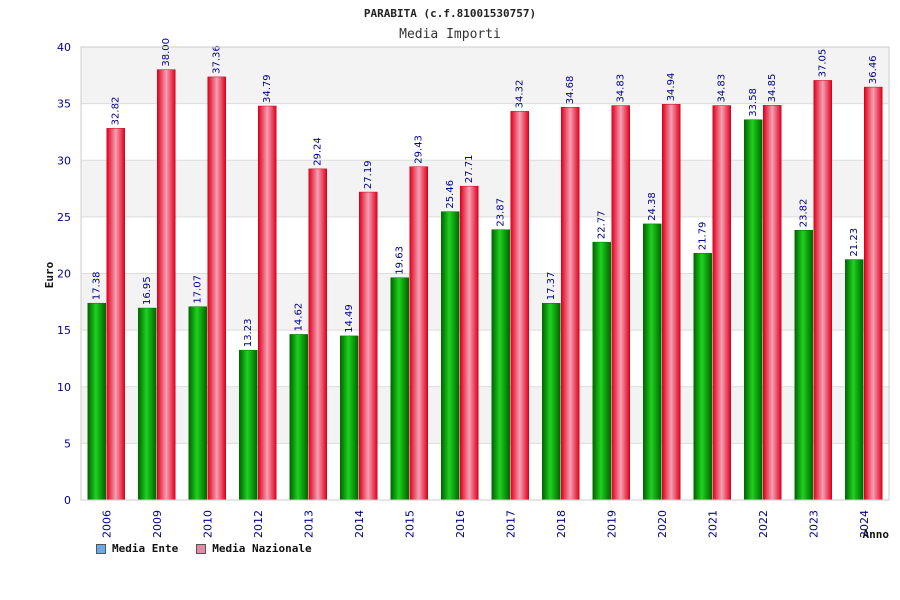  Describe the element at coordinates (359, 524) in the screenshot. I see `x-tick-label: 2014` at that location.